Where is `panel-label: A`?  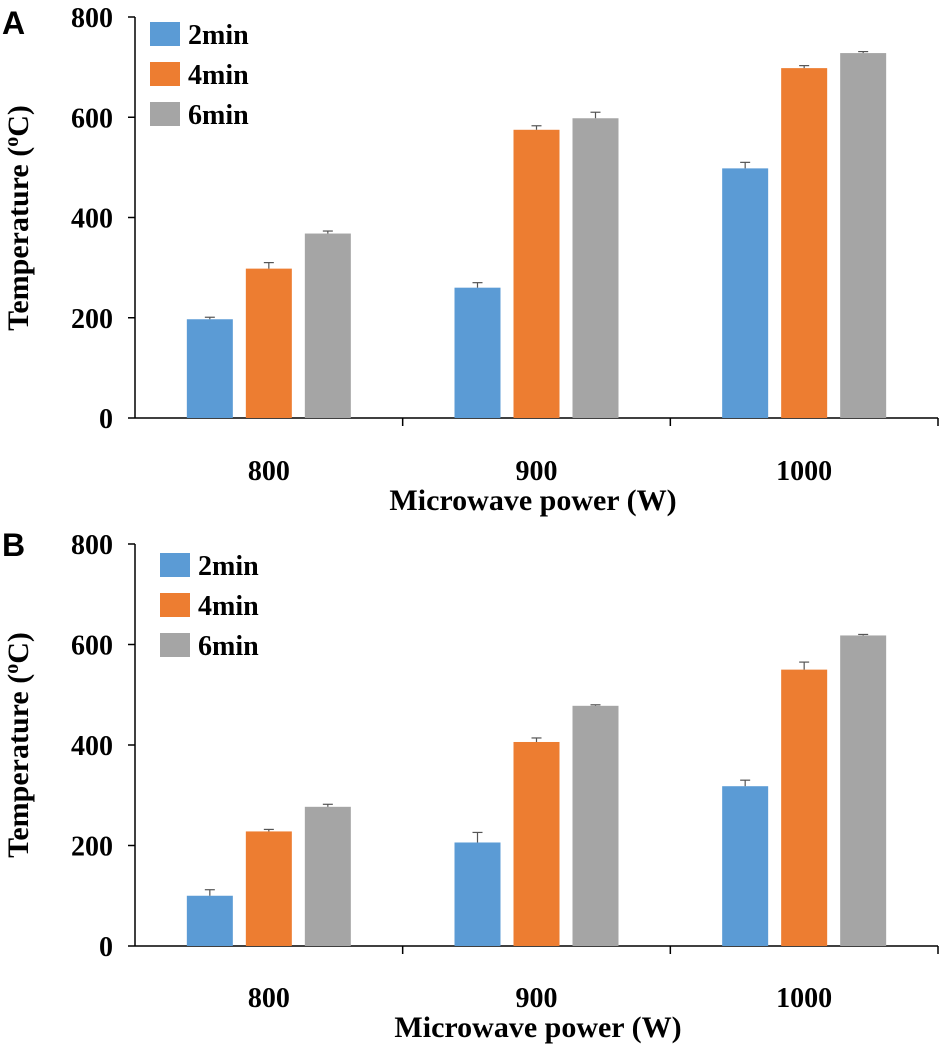 panel-label: A is located at coordinates (13, 23).